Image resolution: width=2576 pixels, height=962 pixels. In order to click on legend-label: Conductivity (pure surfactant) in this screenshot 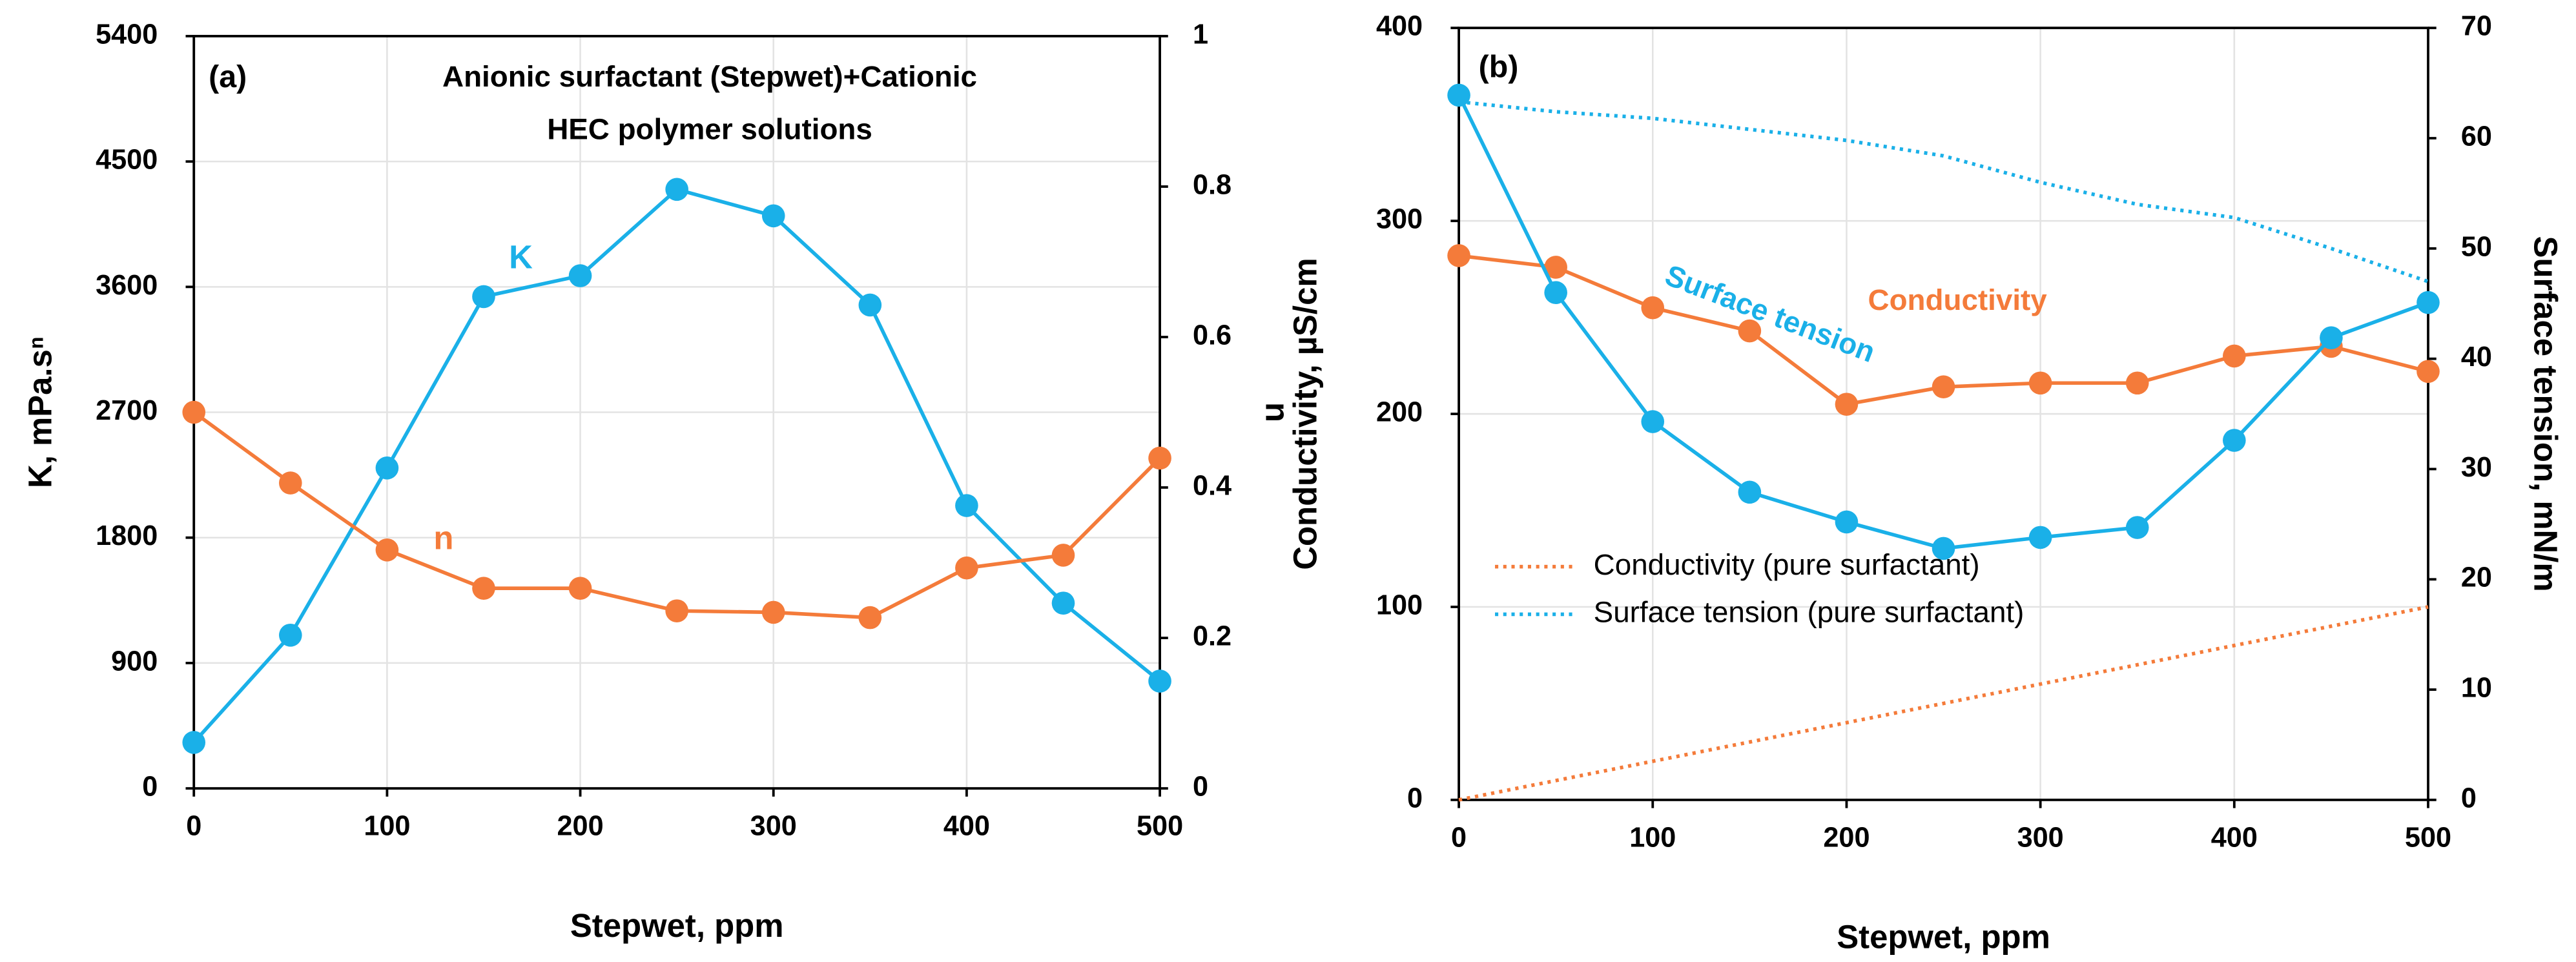, I will do `click(1787, 564)`.